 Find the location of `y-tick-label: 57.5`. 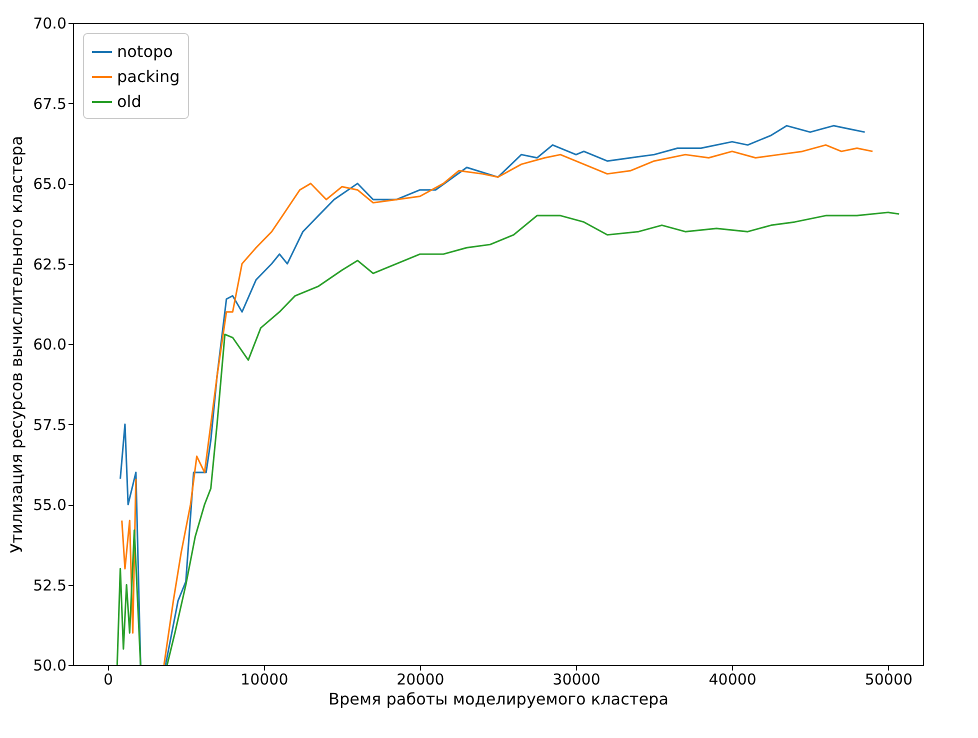

y-tick-label: 57.5 is located at coordinates (49, 425).